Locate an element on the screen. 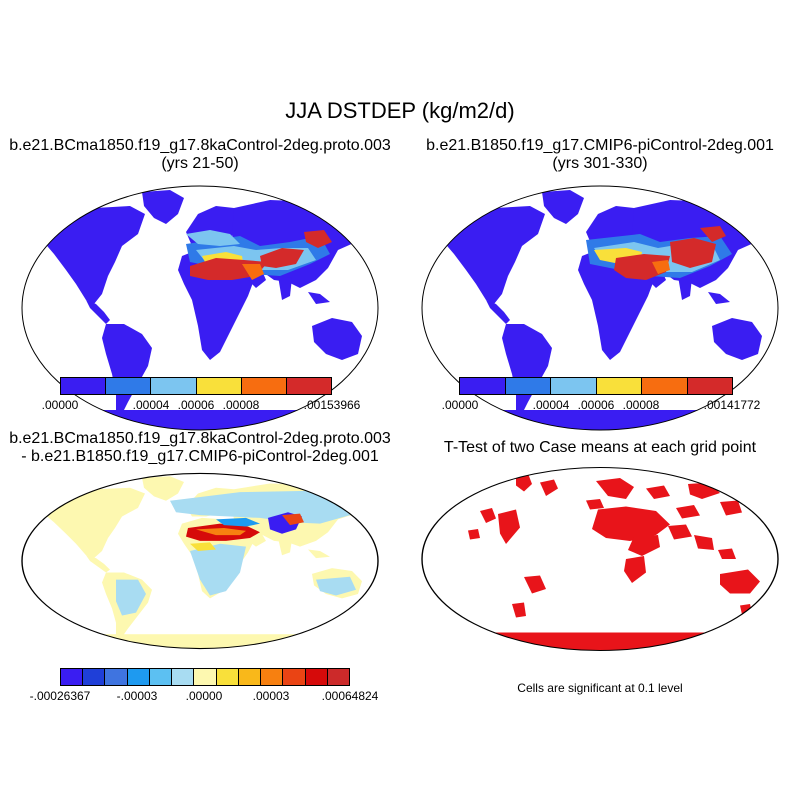 The height and width of the screenshot is (800, 800). panel-1-colorbar is located at coordinates (196, 386).